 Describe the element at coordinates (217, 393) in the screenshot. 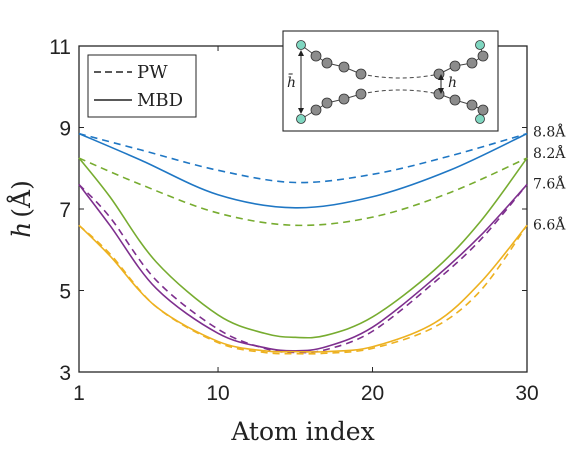

I see `x-tick-label: 10` at that location.